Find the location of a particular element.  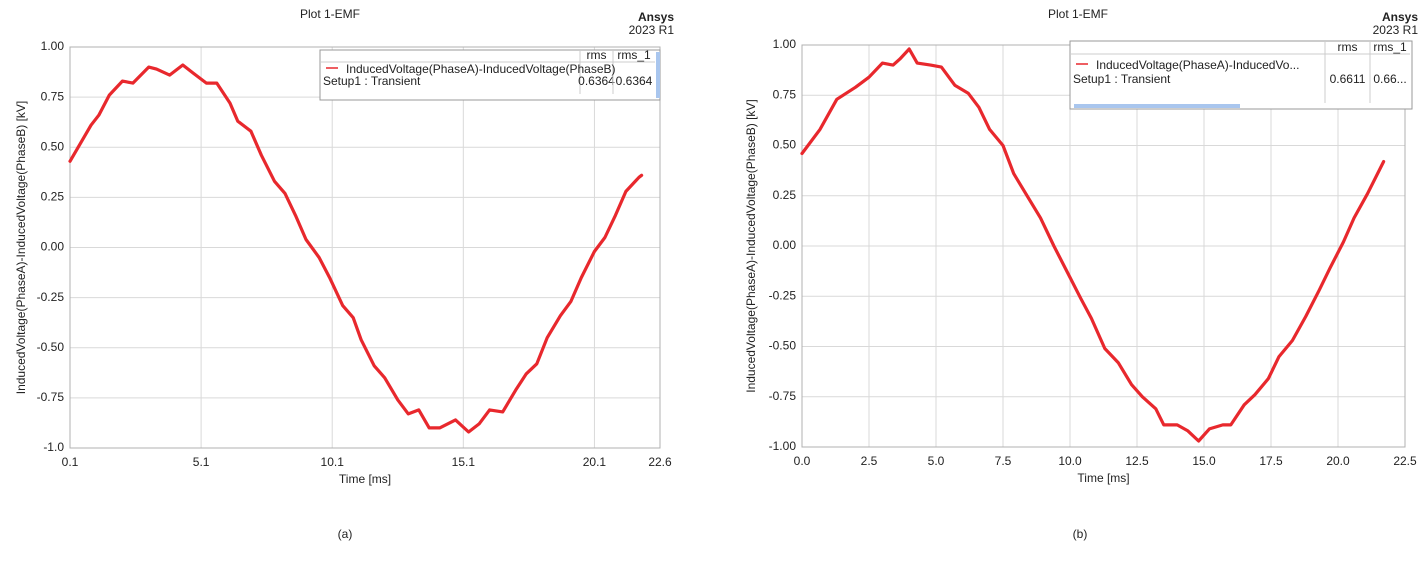

x-tick-label: 0.0 is located at coordinates (802, 461).